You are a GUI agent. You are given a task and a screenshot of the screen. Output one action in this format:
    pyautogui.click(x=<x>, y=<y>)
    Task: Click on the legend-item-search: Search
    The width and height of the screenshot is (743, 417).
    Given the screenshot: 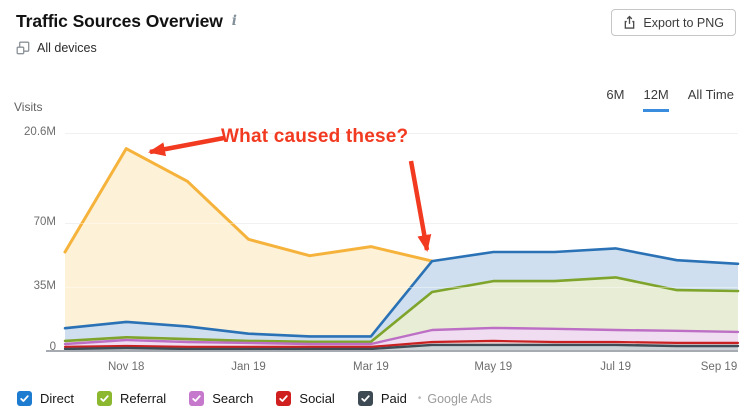 What is the action you would take?
    pyautogui.click(x=221, y=398)
    